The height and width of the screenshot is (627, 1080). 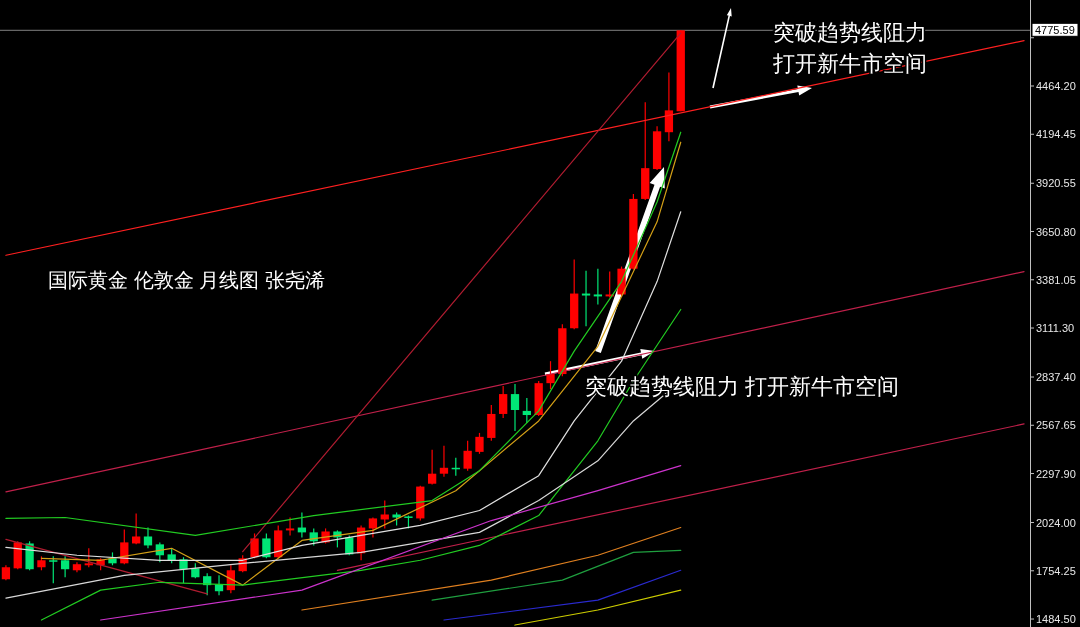 What do you see at coordinates (186, 280) in the screenshot?
I see `text: 国际黄金 伦敦金 月线图 张尧浠` at bounding box center [186, 280].